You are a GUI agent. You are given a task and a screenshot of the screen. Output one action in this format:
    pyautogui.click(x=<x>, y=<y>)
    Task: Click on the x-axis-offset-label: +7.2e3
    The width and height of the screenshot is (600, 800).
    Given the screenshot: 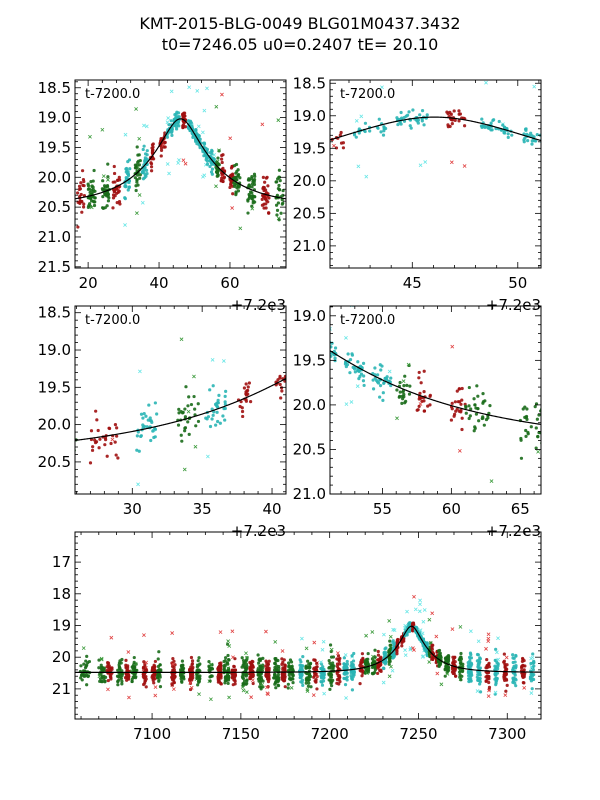 What is the action you would take?
    pyautogui.click(x=513, y=305)
    